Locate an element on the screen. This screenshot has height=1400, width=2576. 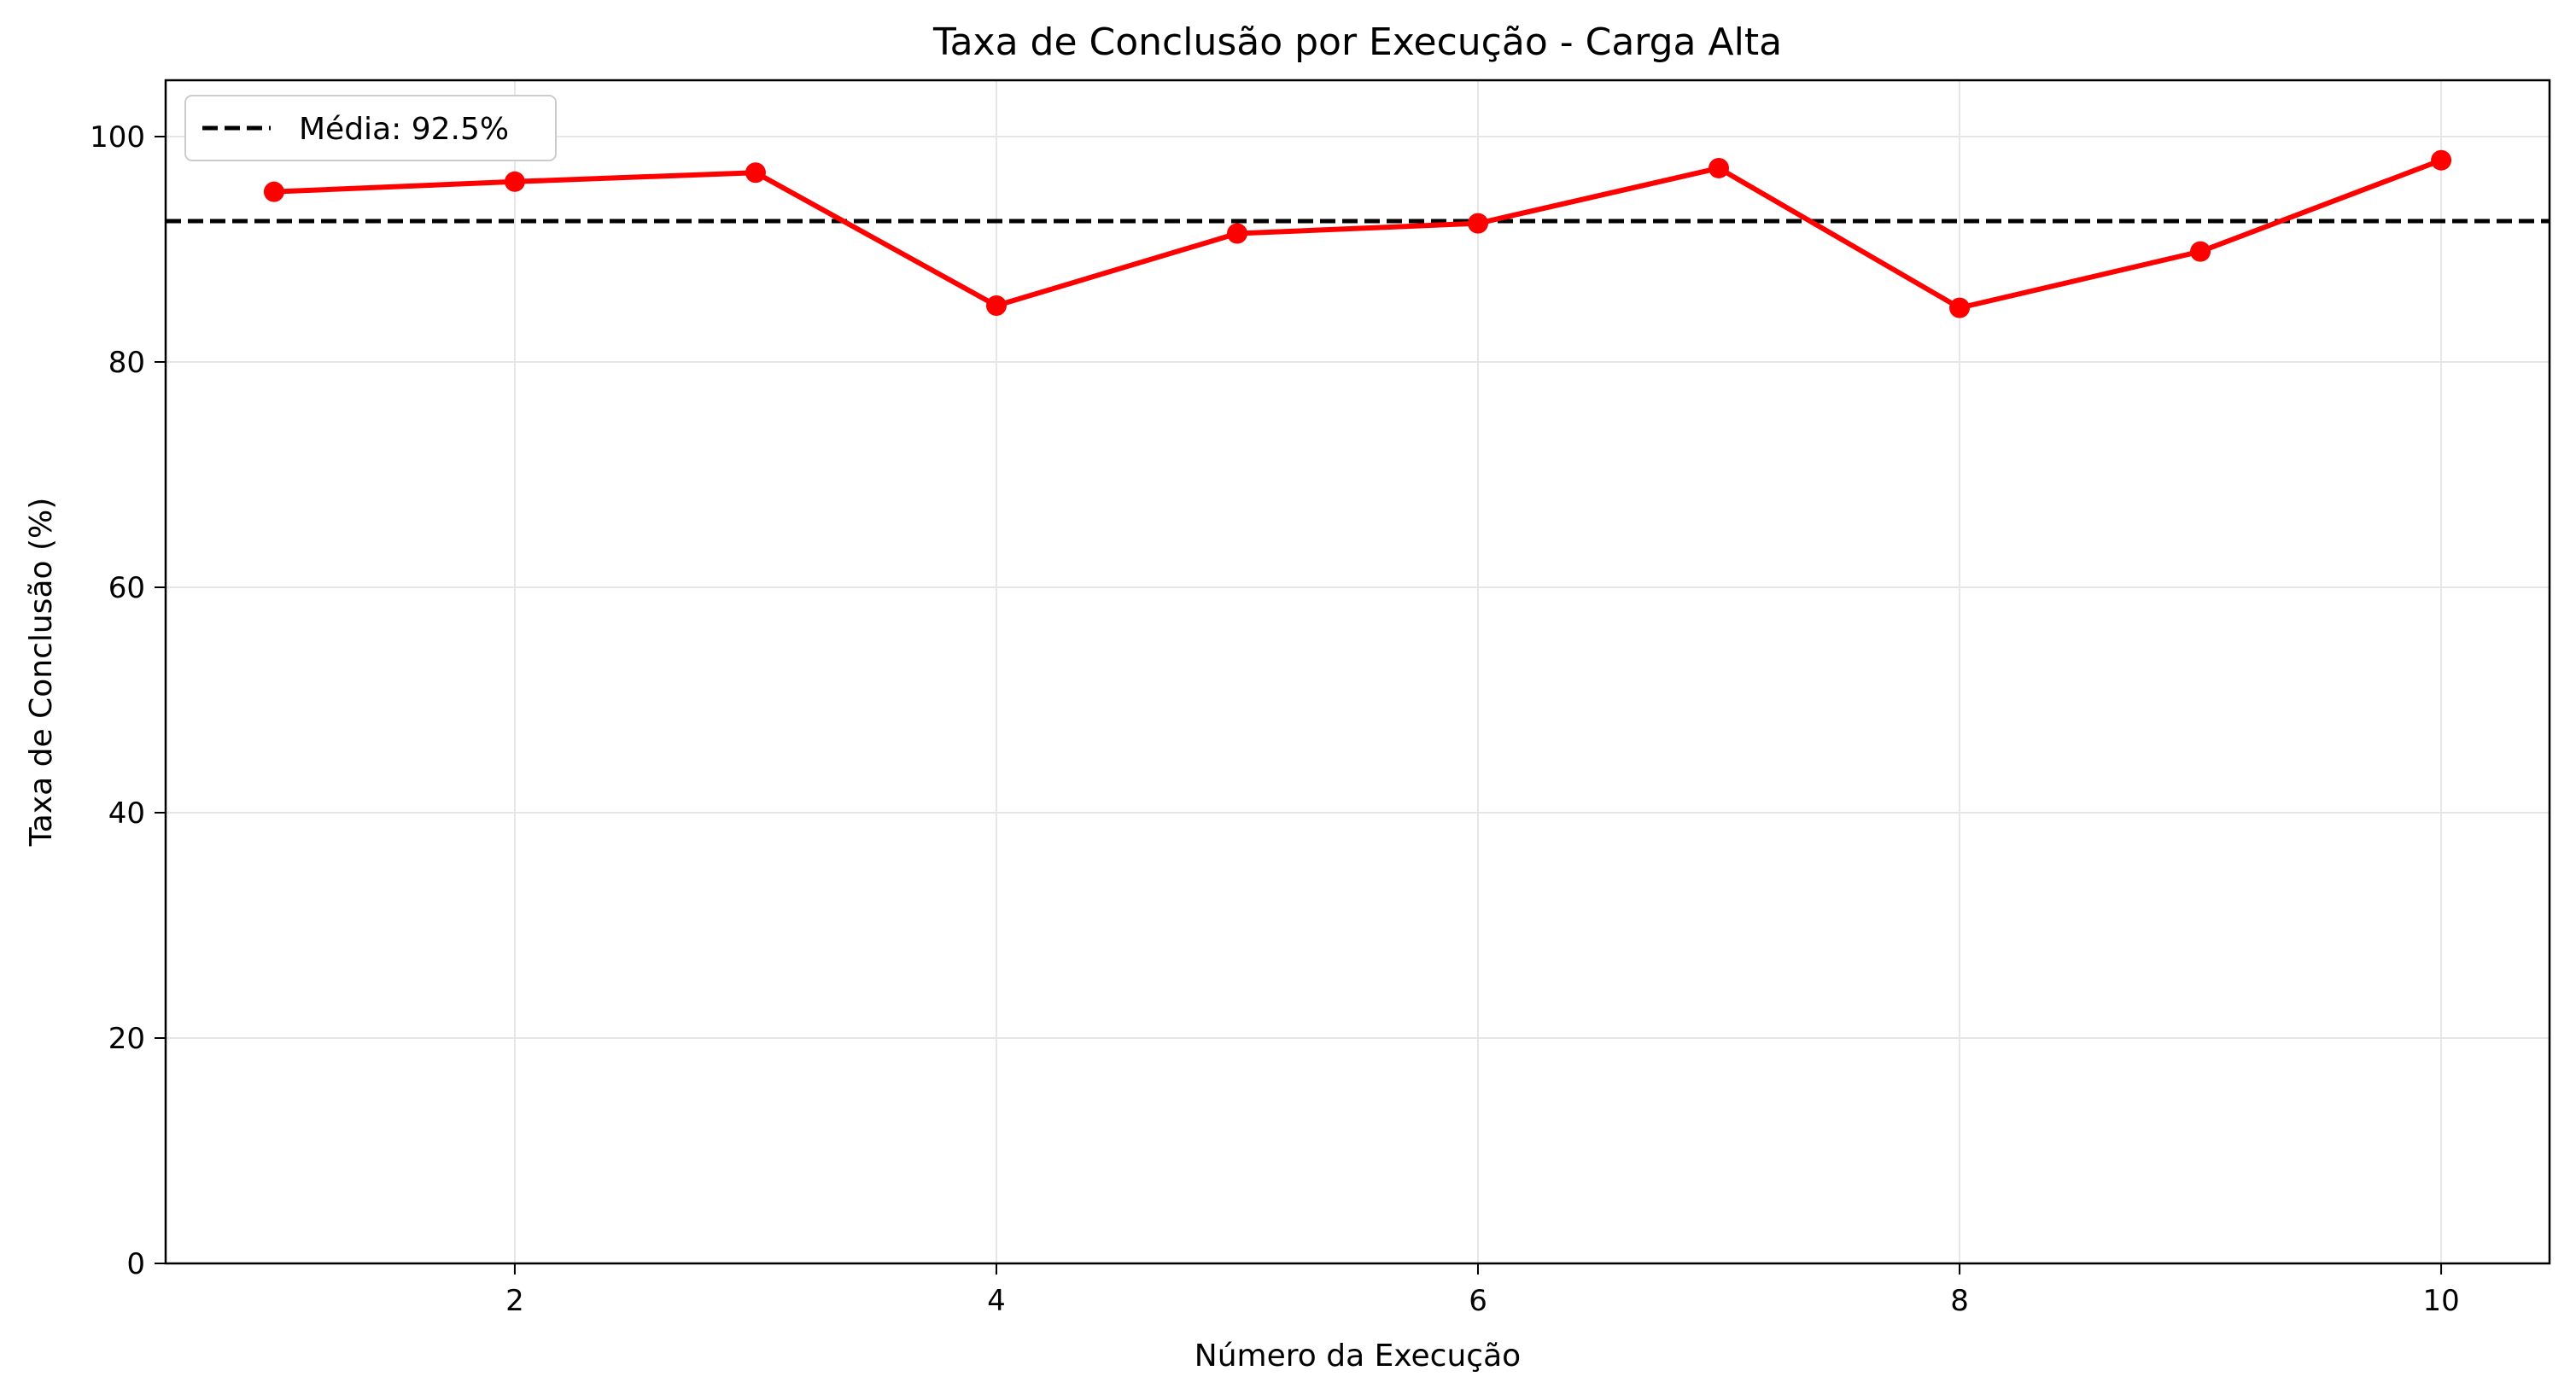
y-tick-label: 100 is located at coordinates (117, 137).